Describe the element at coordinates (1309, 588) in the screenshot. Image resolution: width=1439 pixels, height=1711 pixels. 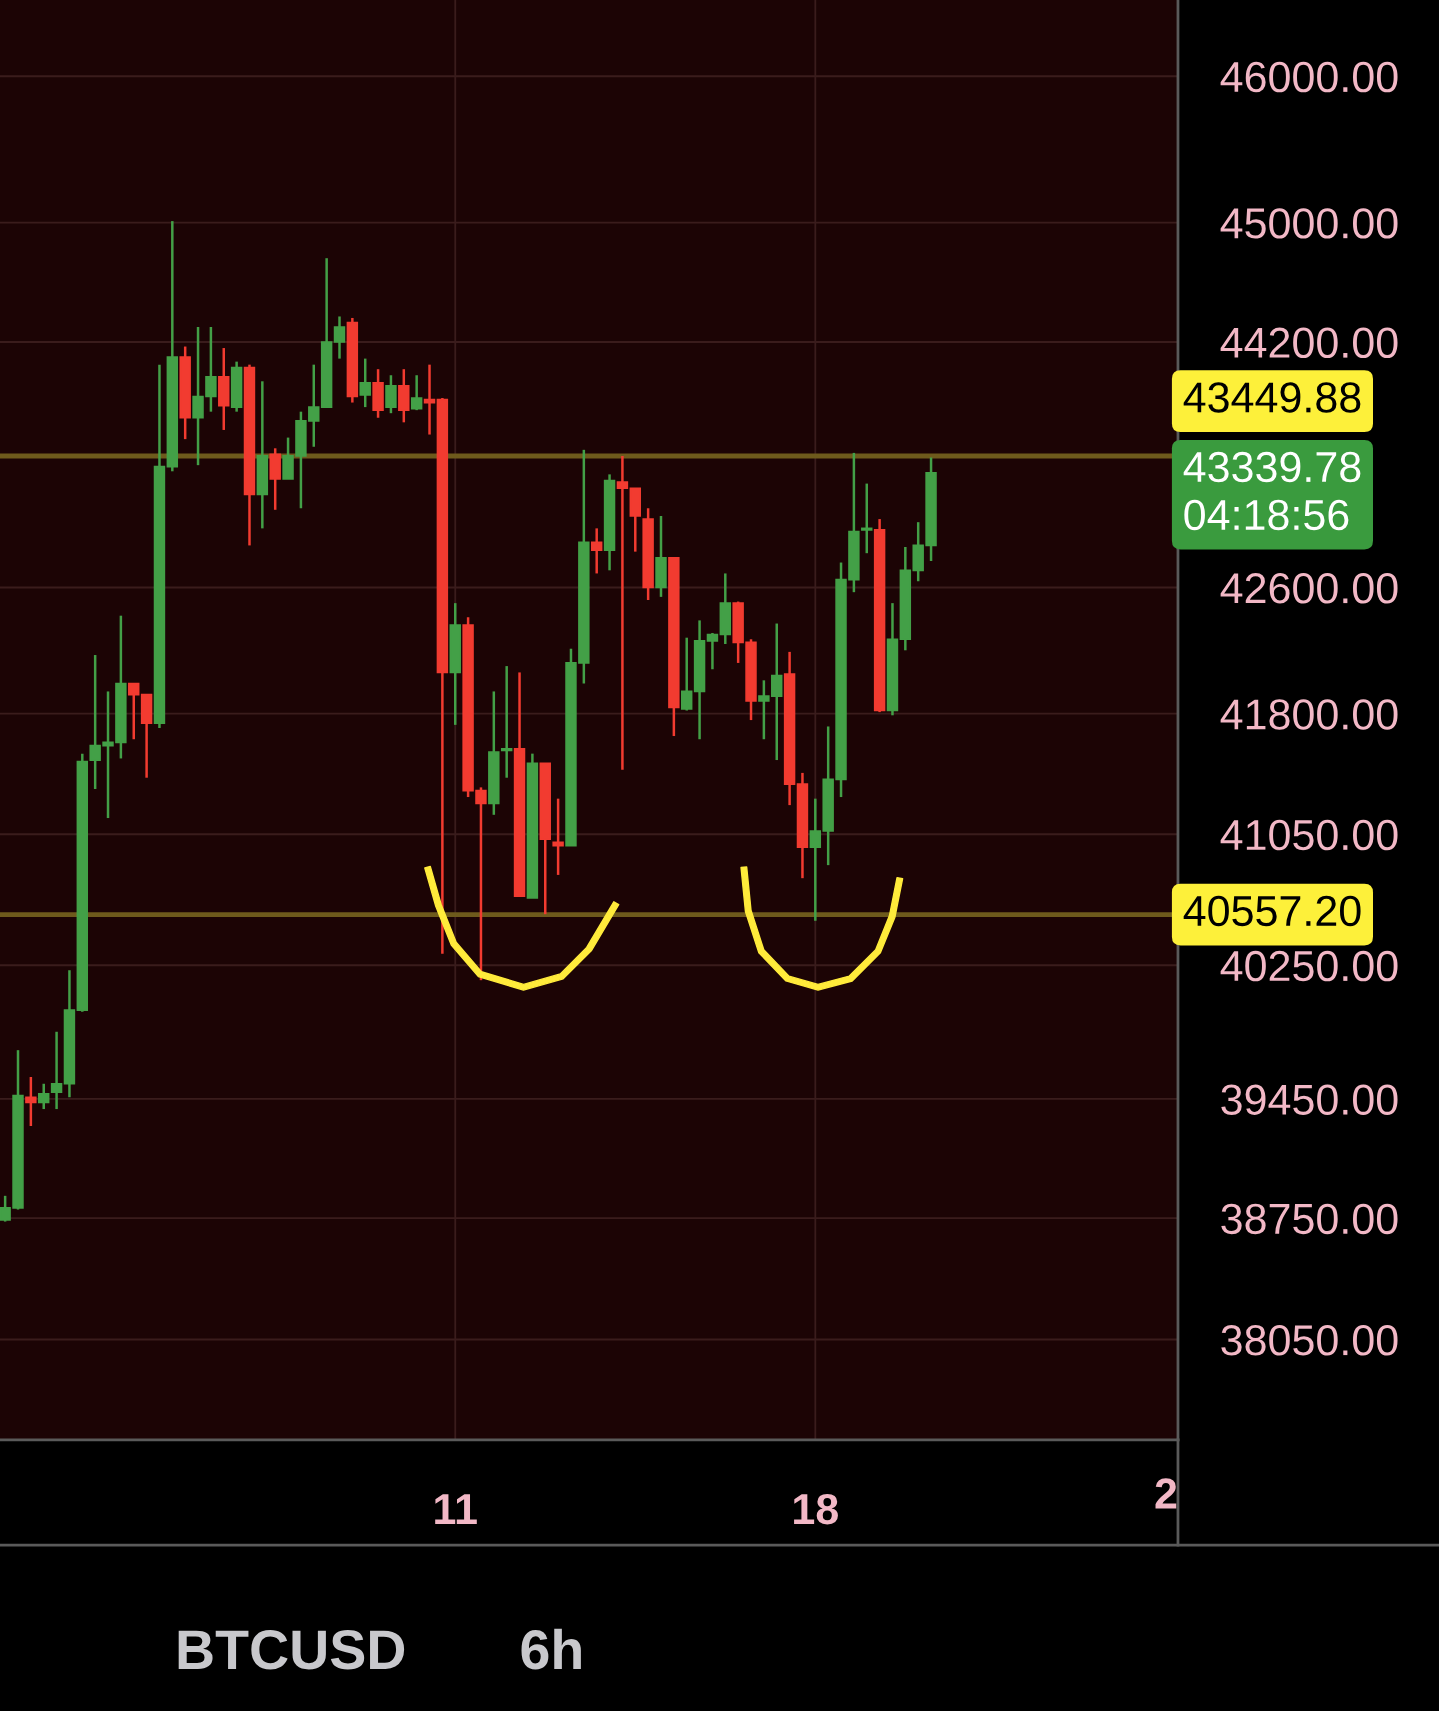
I see `y-tick-label: 42600.00` at that location.